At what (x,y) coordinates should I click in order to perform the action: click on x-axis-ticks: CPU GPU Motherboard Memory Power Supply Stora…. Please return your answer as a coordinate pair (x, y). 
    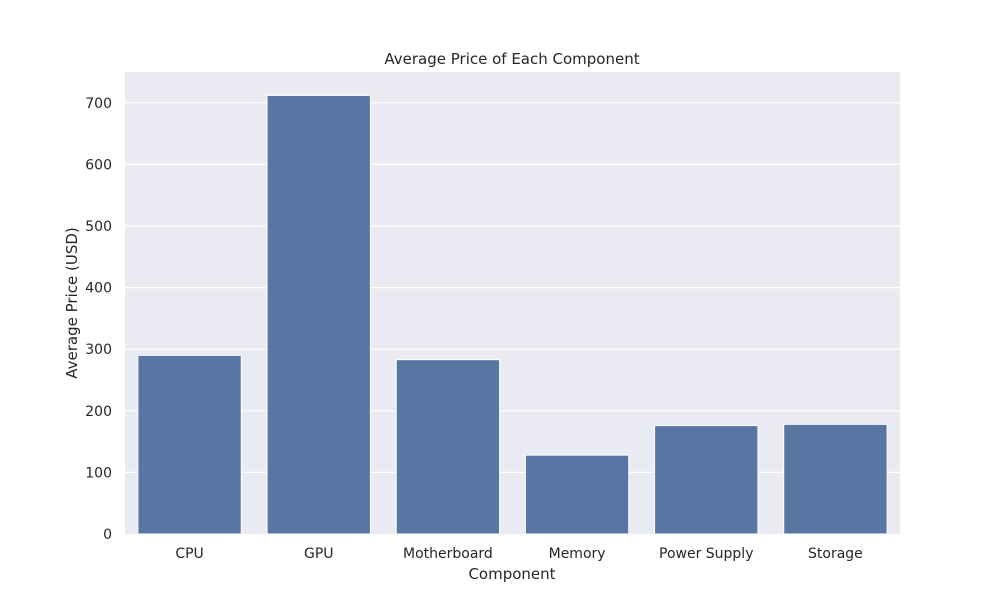
    Looking at the image, I should click on (518, 554).